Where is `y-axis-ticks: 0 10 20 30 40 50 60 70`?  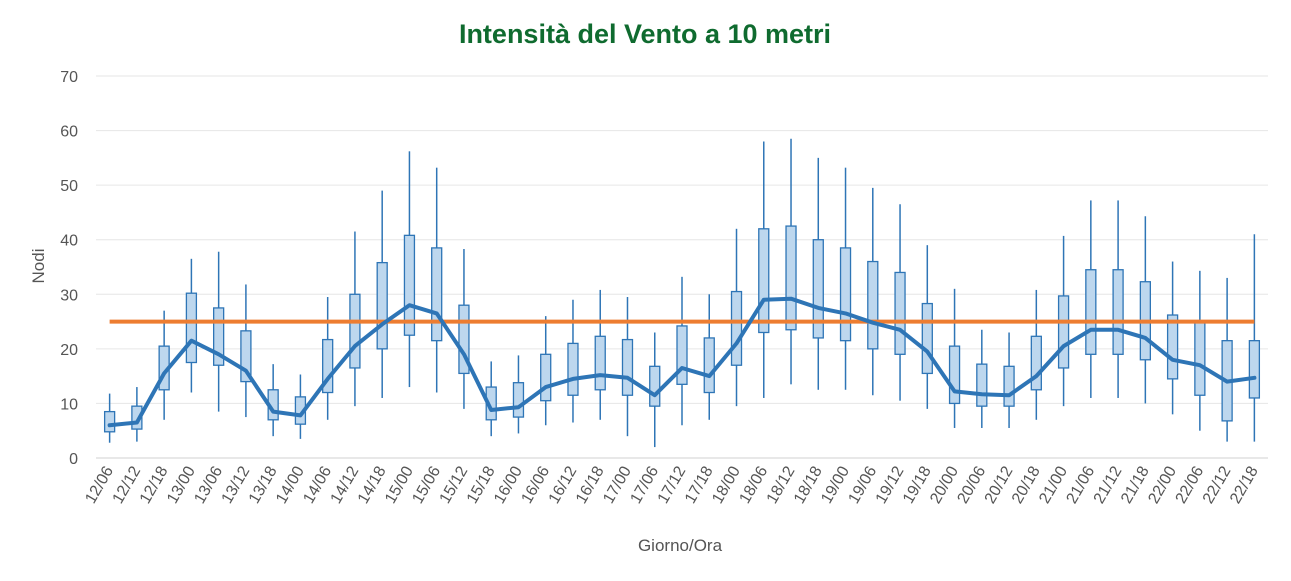
y-axis-ticks: 0 10 20 30 40 50 60 70 is located at coordinates (69, 268).